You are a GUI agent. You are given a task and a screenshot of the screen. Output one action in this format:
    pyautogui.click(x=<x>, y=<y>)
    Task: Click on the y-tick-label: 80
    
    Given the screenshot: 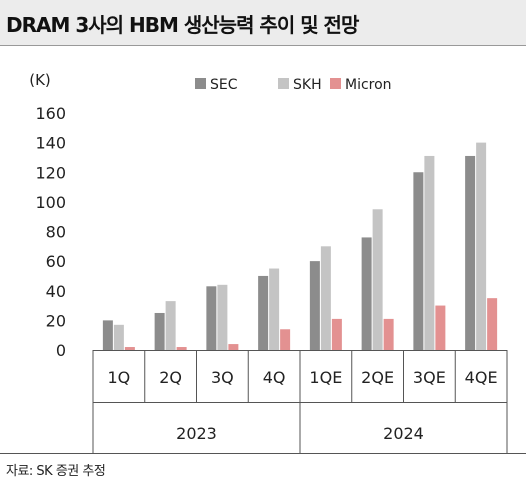 What is the action you would take?
    pyautogui.click(x=56, y=232)
    